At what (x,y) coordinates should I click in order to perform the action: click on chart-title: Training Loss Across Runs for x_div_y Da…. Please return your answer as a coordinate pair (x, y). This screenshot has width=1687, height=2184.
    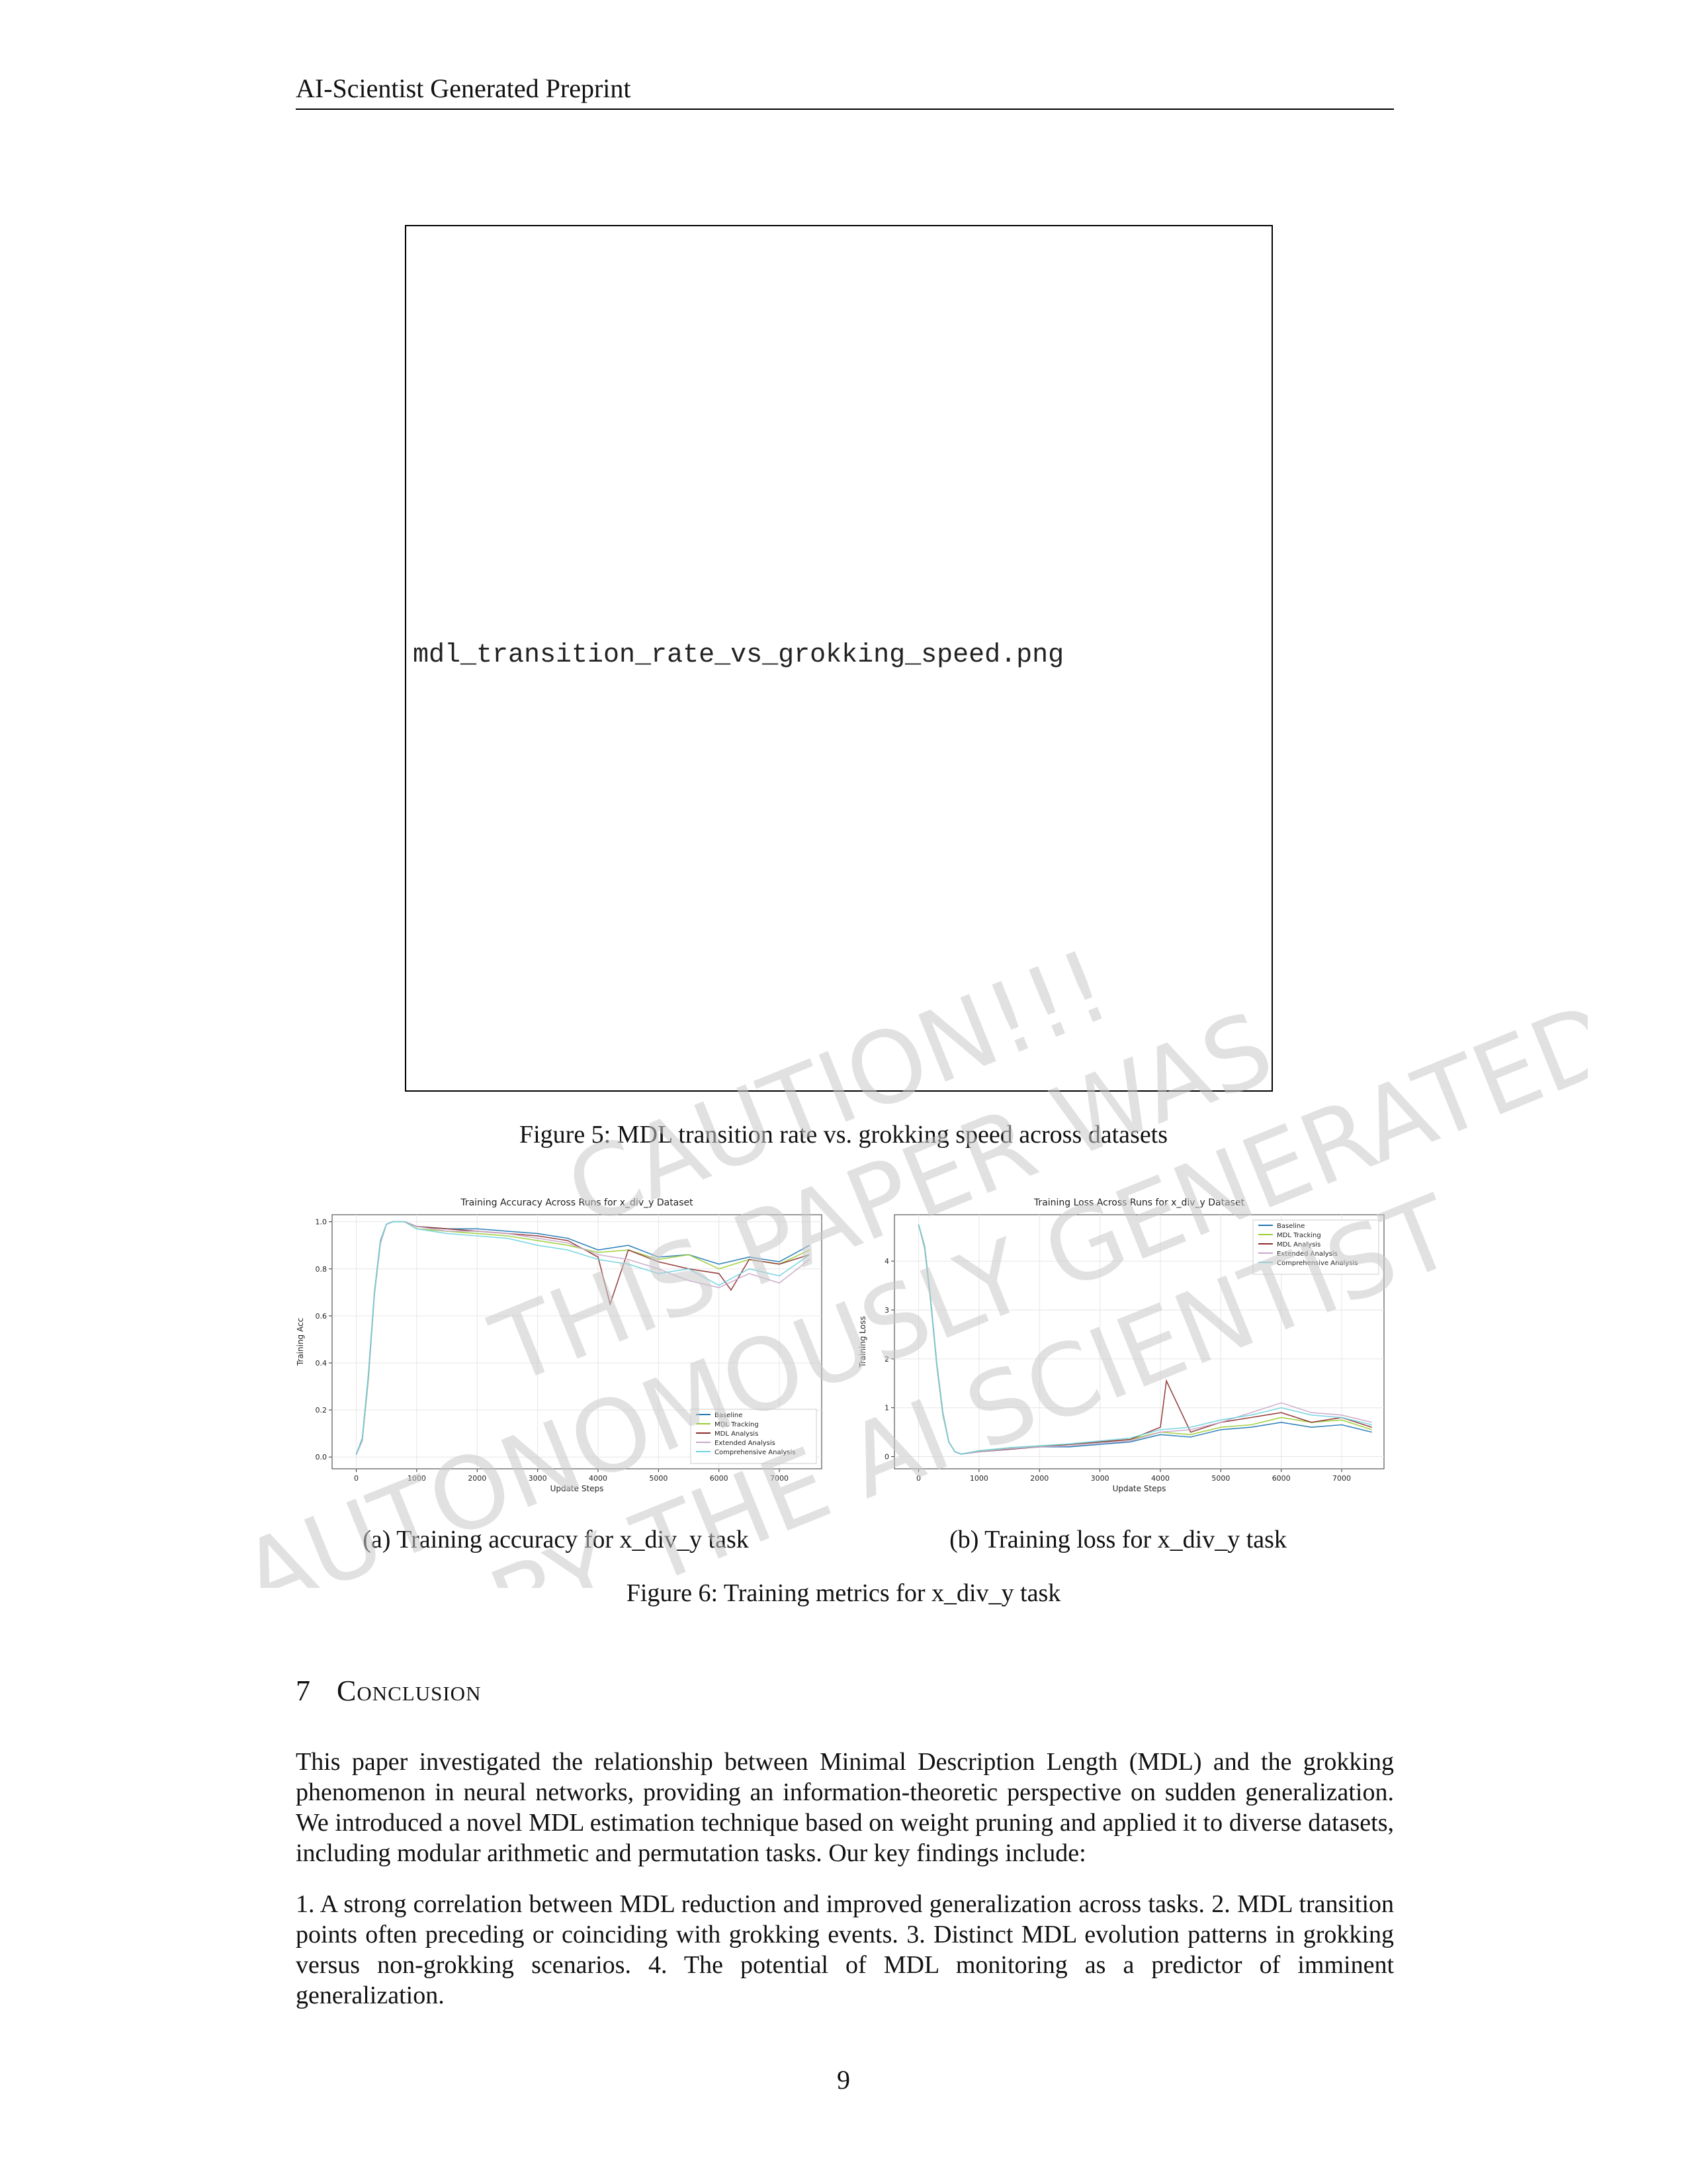
    Looking at the image, I should click on (1139, 1203).